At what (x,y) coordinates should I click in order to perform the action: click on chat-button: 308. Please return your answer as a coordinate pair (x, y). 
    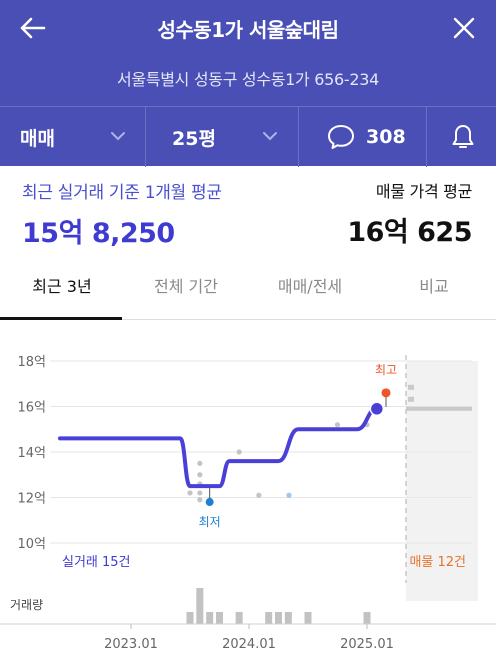
    Looking at the image, I should click on (371, 137).